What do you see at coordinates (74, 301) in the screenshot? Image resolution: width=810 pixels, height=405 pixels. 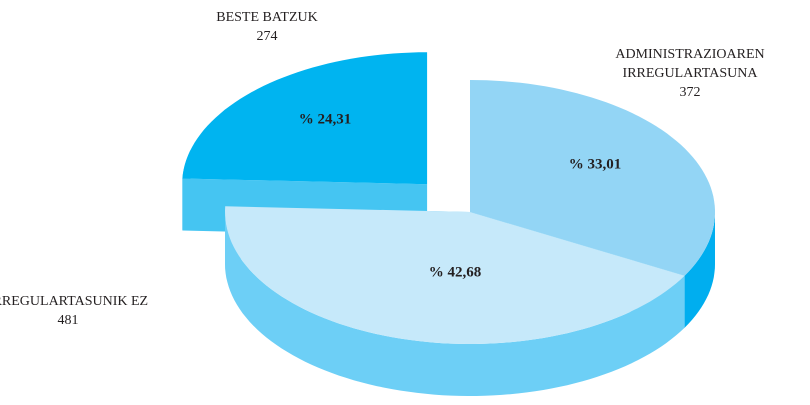 I see `category-label: IRREGULARTASUNIK EZ` at bounding box center [74, 301].